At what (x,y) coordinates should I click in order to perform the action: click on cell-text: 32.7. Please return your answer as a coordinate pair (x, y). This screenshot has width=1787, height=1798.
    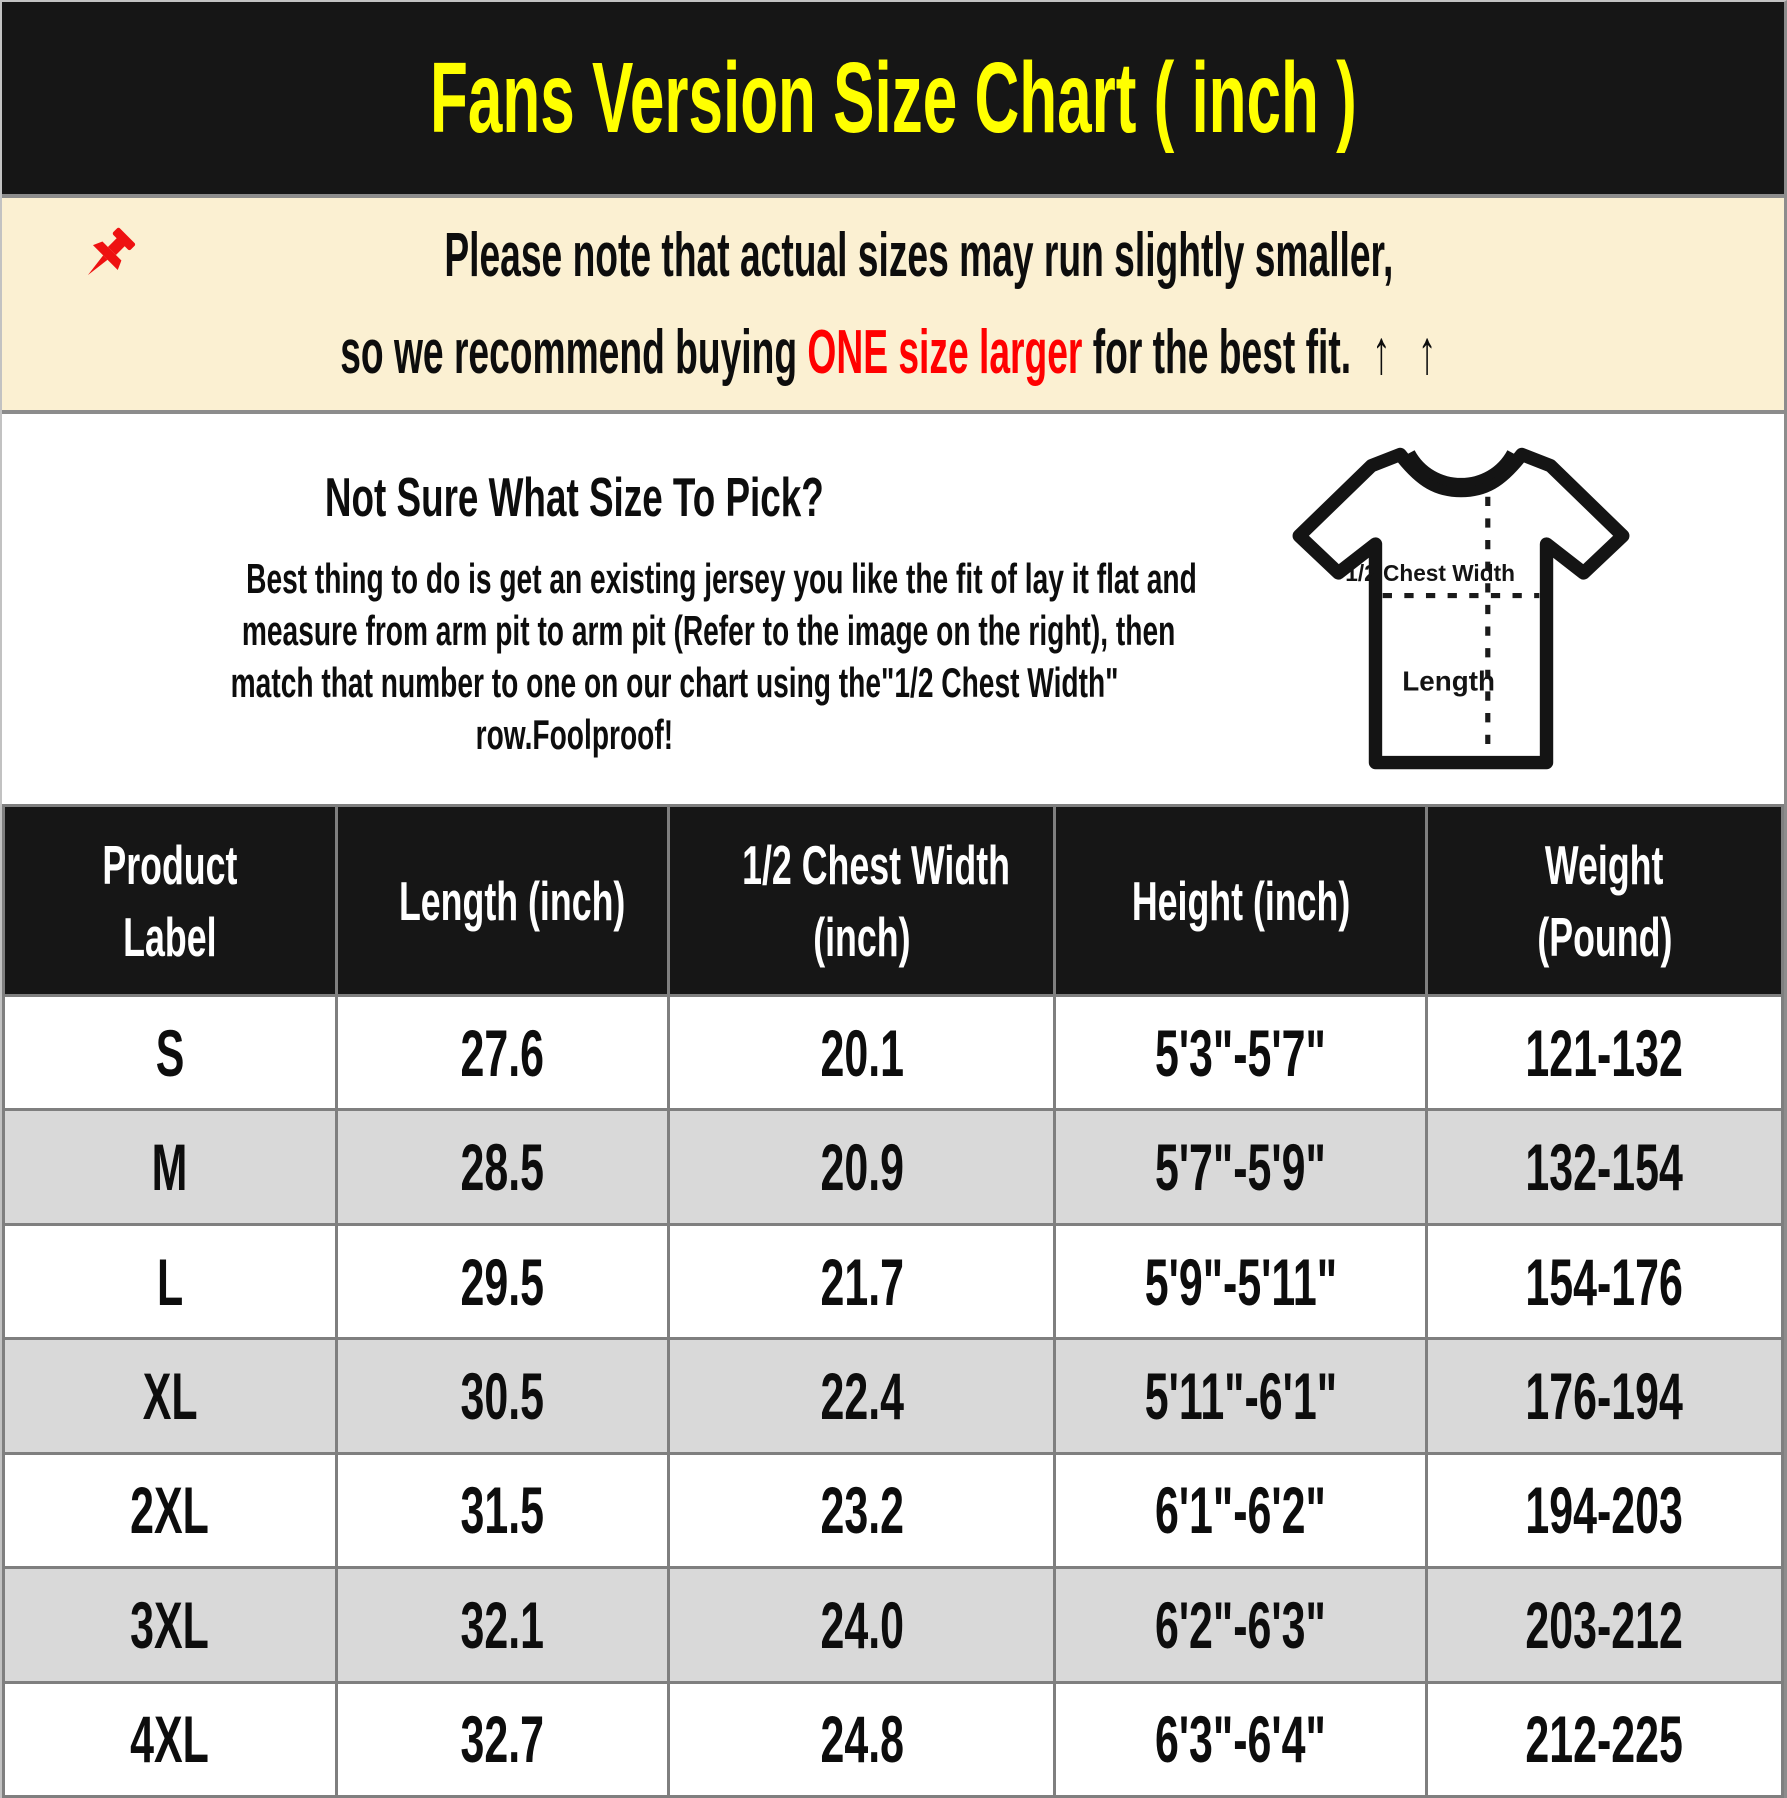
    Looking at the image, I should click on (502, 1739).